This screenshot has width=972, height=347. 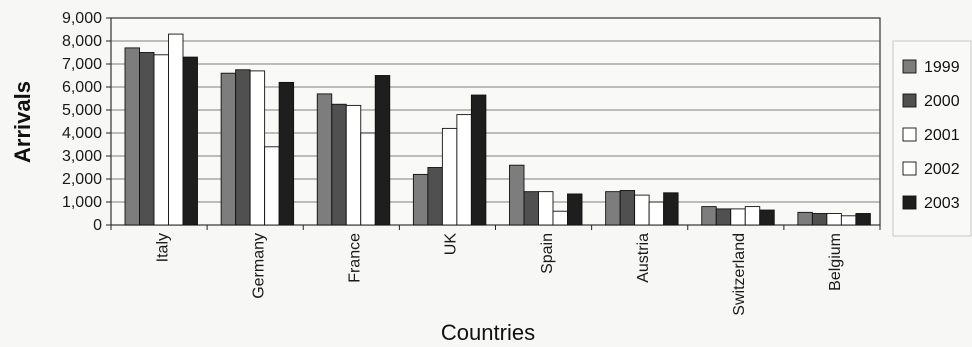 What do you see at coordinates (420, 199) in the screenshot?
I see `bar-uk-1999` at bounding box center [420, 199].